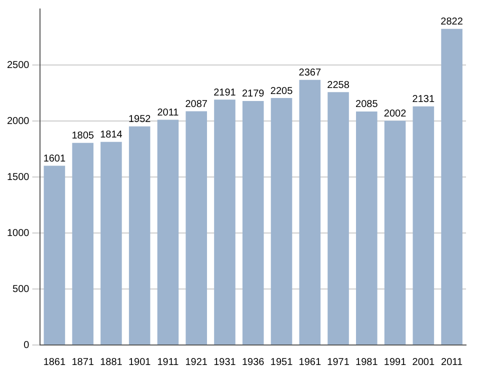  What do you see at coordinates (54, 362) in the screenshot?
I see `x-tick-label: 1861` at bounding box center [54, 362].